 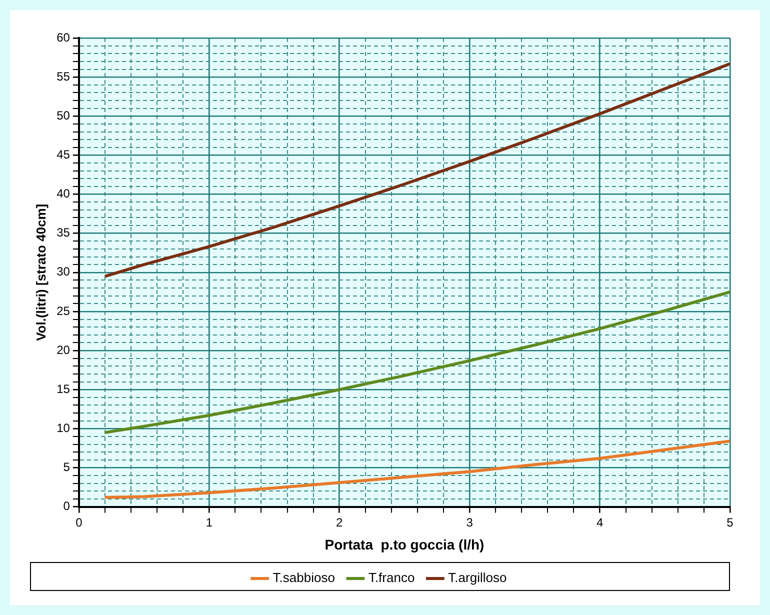 What do you see at coordinates (63, 115) in the screenshot?
I see `y-tick-label: 50` at bounding box center [63, 115].